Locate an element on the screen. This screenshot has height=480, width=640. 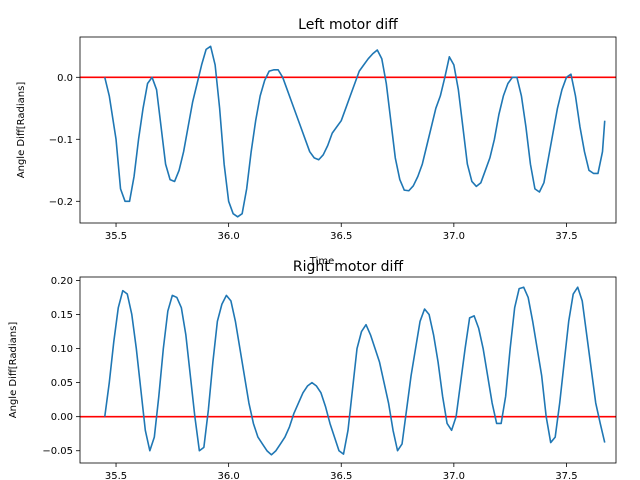
left-motor-xtick-label: 36.5 is located at coordinates (341, 236).